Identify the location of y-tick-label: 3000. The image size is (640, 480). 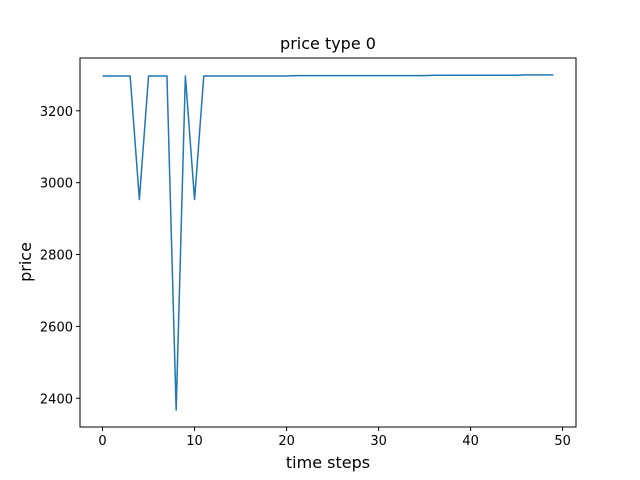
(56, 184).